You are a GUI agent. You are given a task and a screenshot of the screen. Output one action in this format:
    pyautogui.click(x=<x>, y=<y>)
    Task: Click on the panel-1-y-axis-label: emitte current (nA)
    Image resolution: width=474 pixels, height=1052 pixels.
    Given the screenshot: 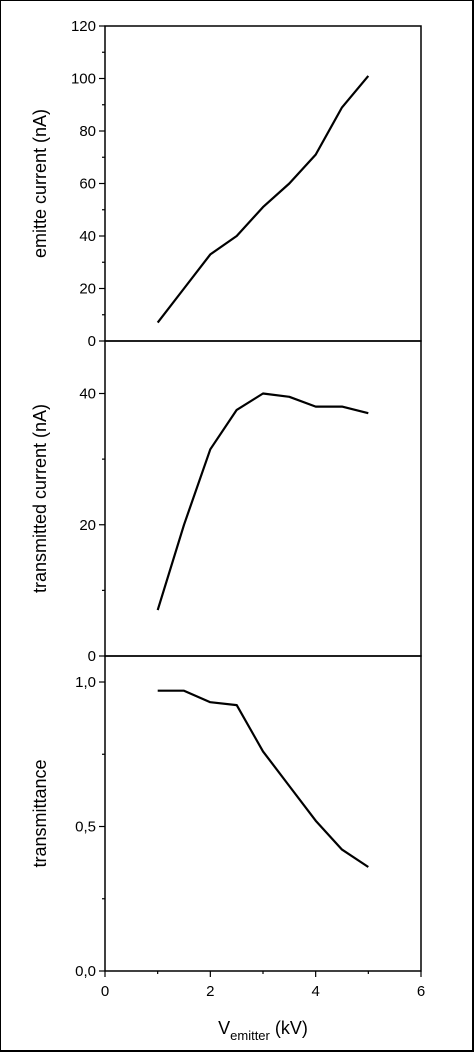 What is the action you would take?
    pyautogui.click(x=40, y=183)
    